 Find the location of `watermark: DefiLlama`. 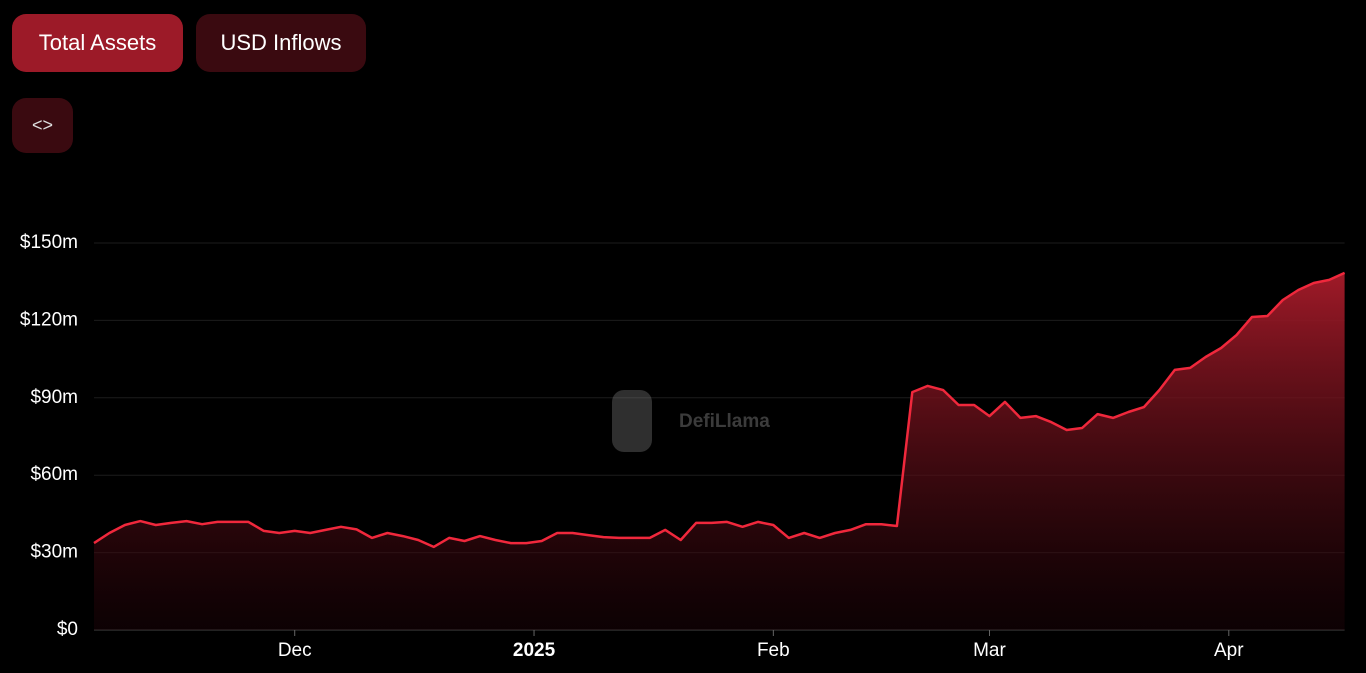

watermark: DefiLlama is located at coordinates (691, 421).